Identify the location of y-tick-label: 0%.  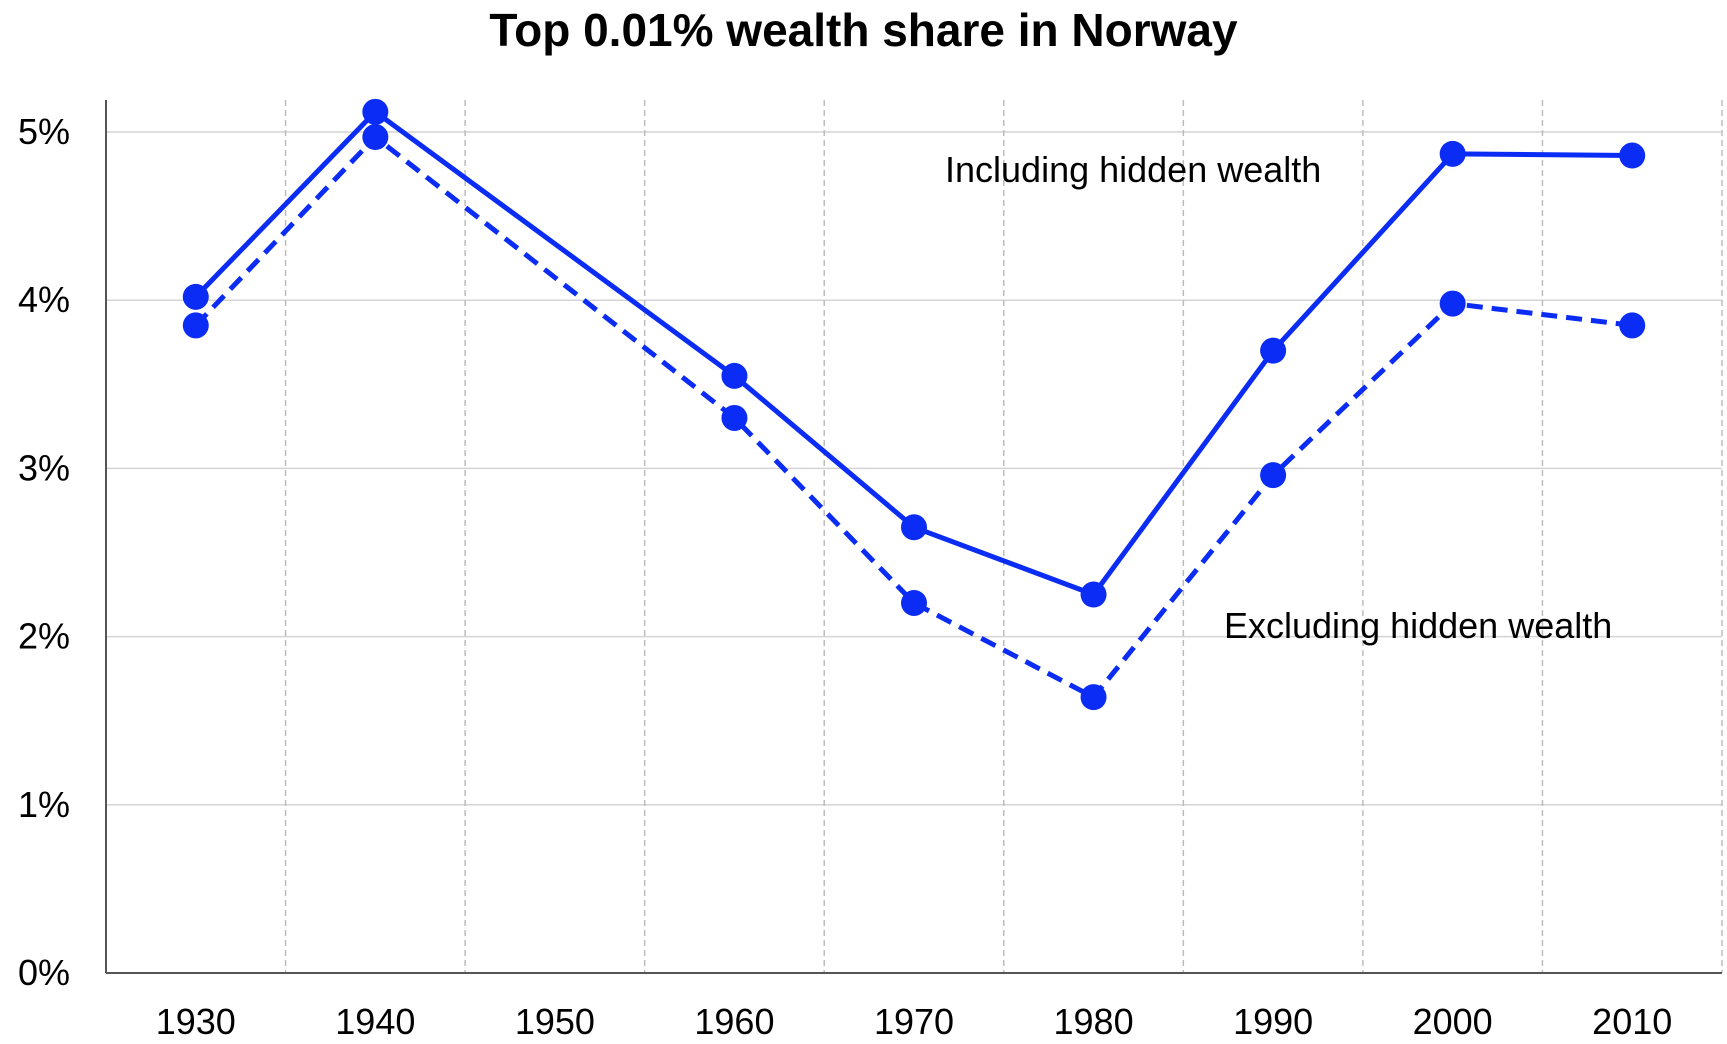
(44, 972).